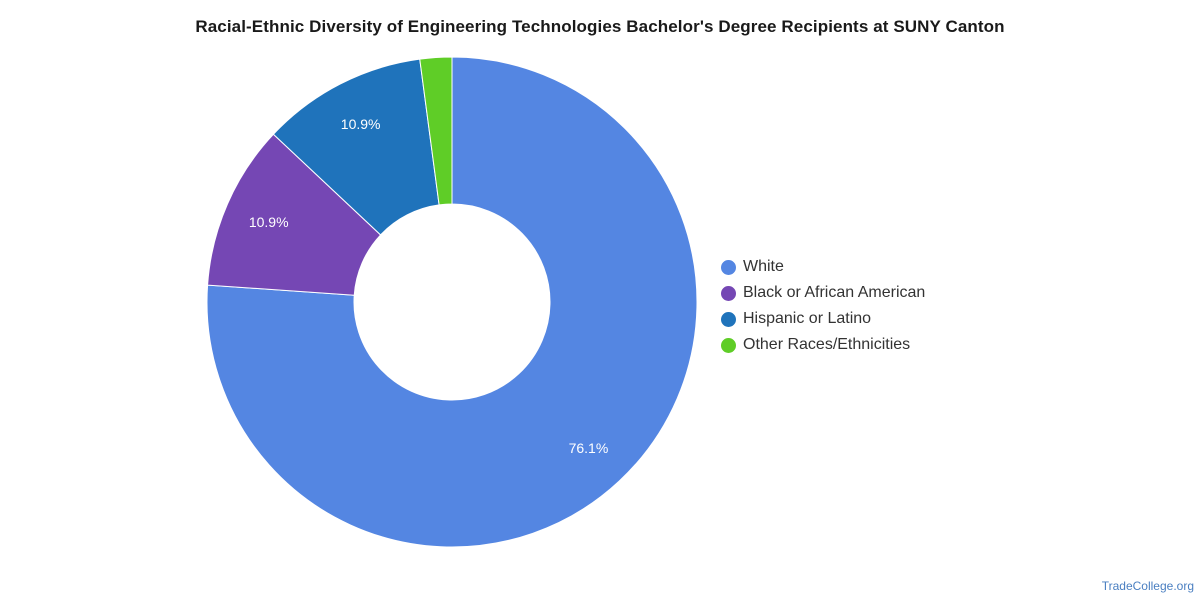 The width and height of the screenshot is (1200, 600). Describe the element at coordinates (834, 292) in the screenshot. I see `legend-label: Black or African American` at that location.